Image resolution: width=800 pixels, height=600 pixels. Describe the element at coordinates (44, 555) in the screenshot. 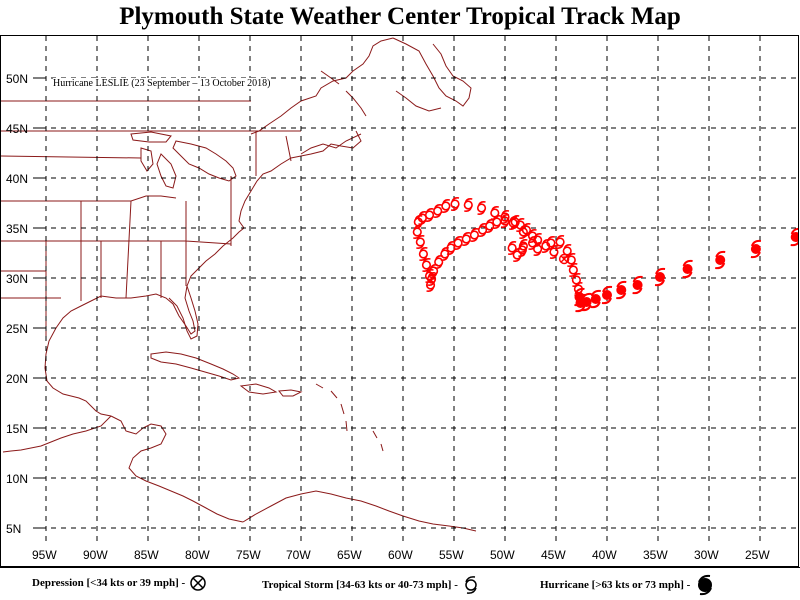

I see `lon-label-95w: 95W` at that location.